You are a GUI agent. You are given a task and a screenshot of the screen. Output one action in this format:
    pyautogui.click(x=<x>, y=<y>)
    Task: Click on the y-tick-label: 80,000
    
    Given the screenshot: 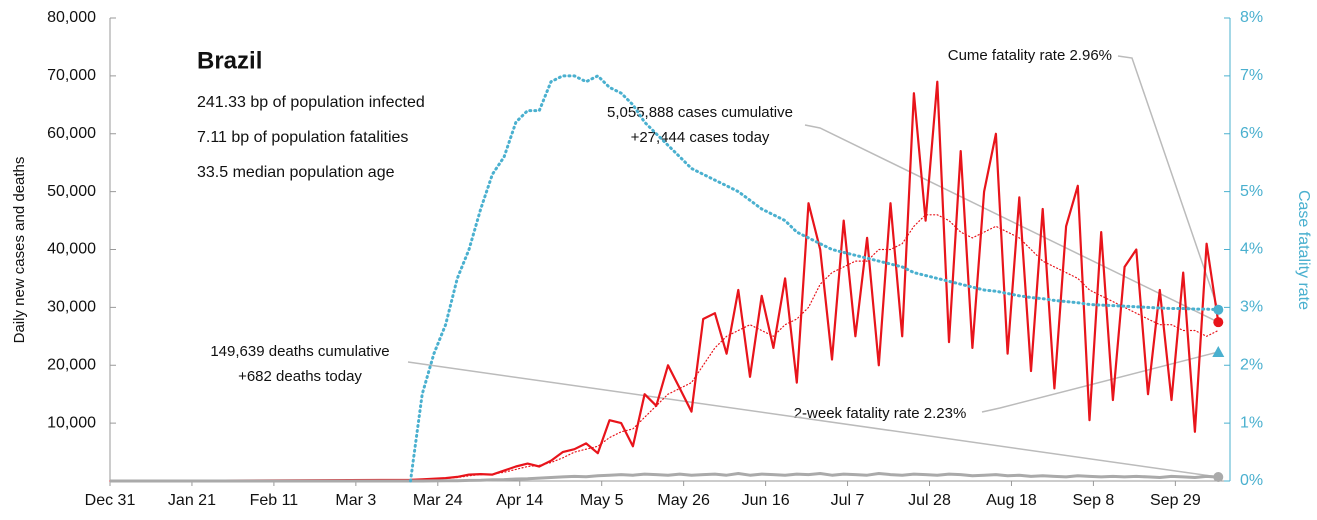 What is the action you would take?
    pyautogui.click(x=71, y=17)
    